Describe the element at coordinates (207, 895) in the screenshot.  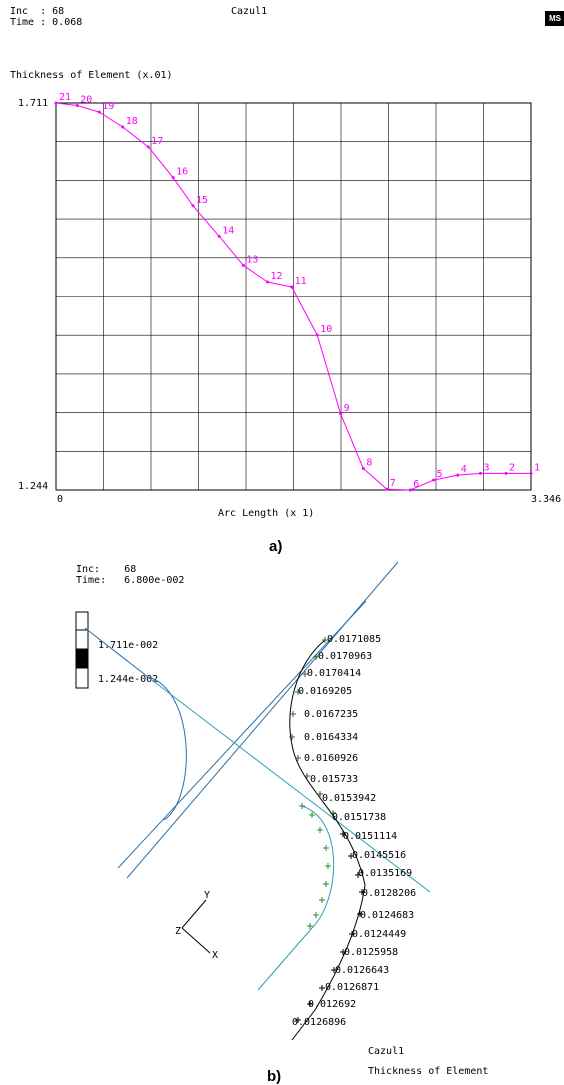
I see `axis-y-label: Y` at that location.